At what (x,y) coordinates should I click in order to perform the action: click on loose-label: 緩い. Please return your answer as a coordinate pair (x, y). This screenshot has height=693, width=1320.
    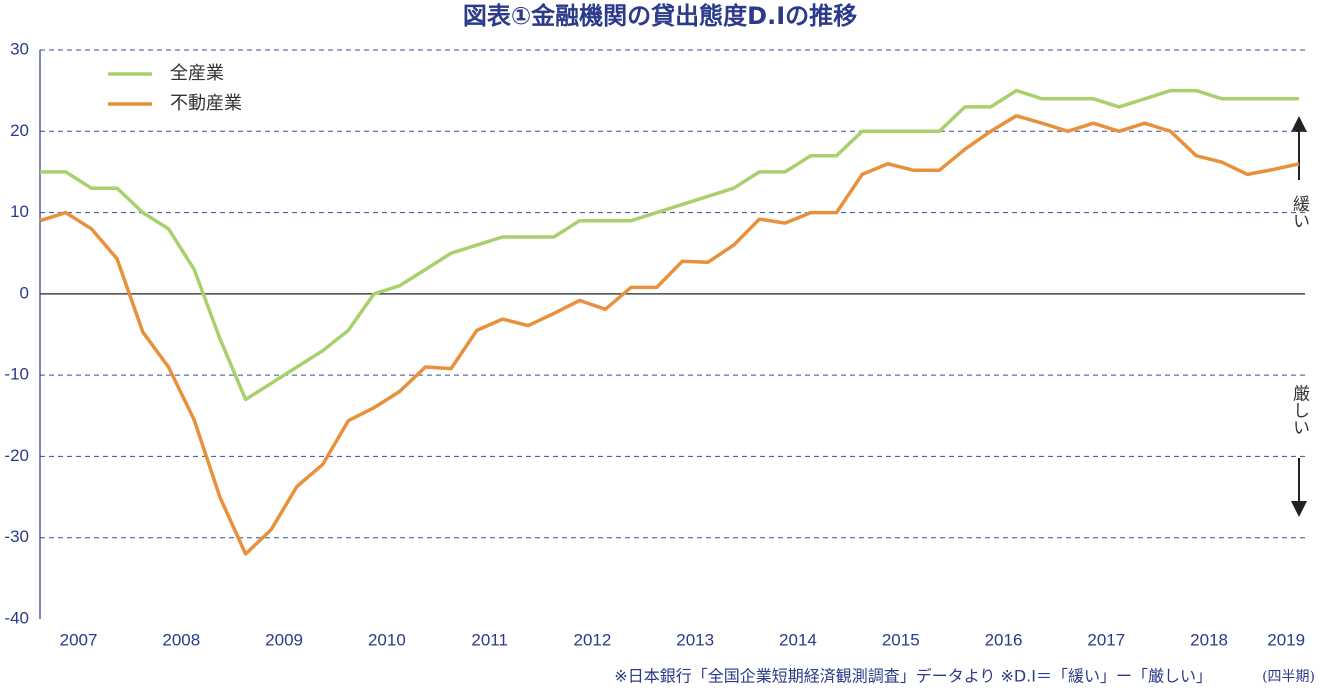
    Looking at the image, I should click on (1299, 212).